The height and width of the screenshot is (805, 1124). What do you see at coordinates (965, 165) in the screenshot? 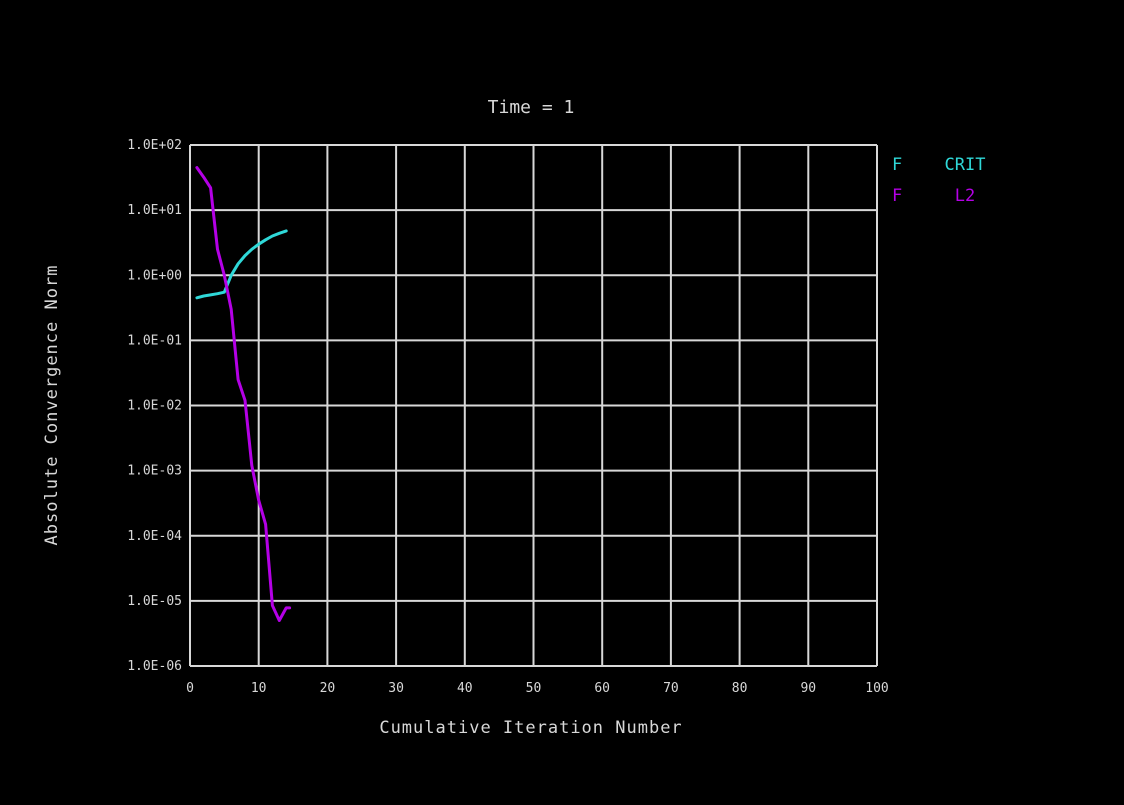
I see `legend-label: CRIT` at bounding box center [965, 165].